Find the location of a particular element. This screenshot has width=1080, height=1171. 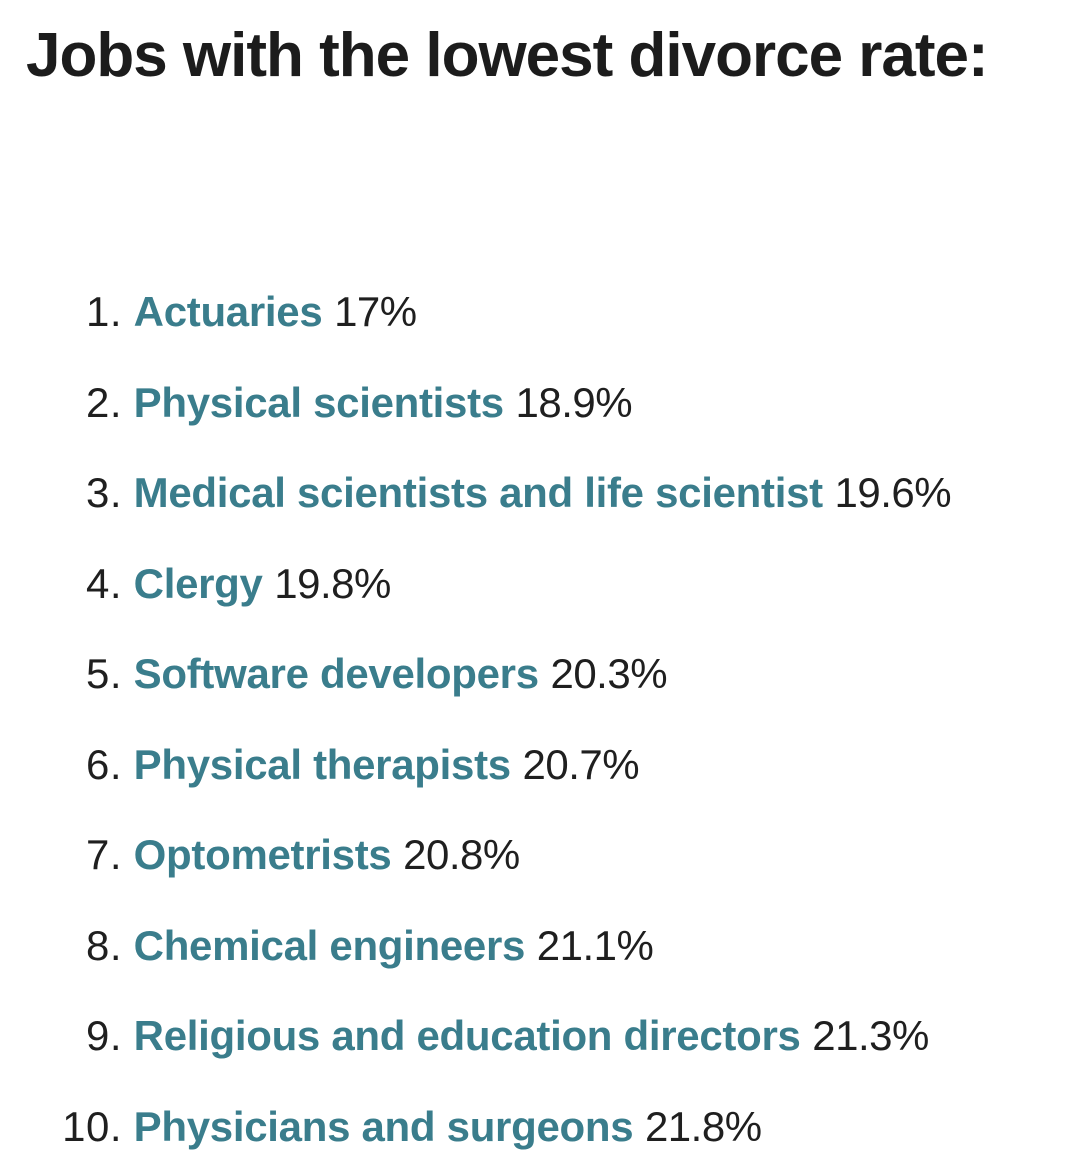

job-link: Actuaries is located at coordinates (228, 311).